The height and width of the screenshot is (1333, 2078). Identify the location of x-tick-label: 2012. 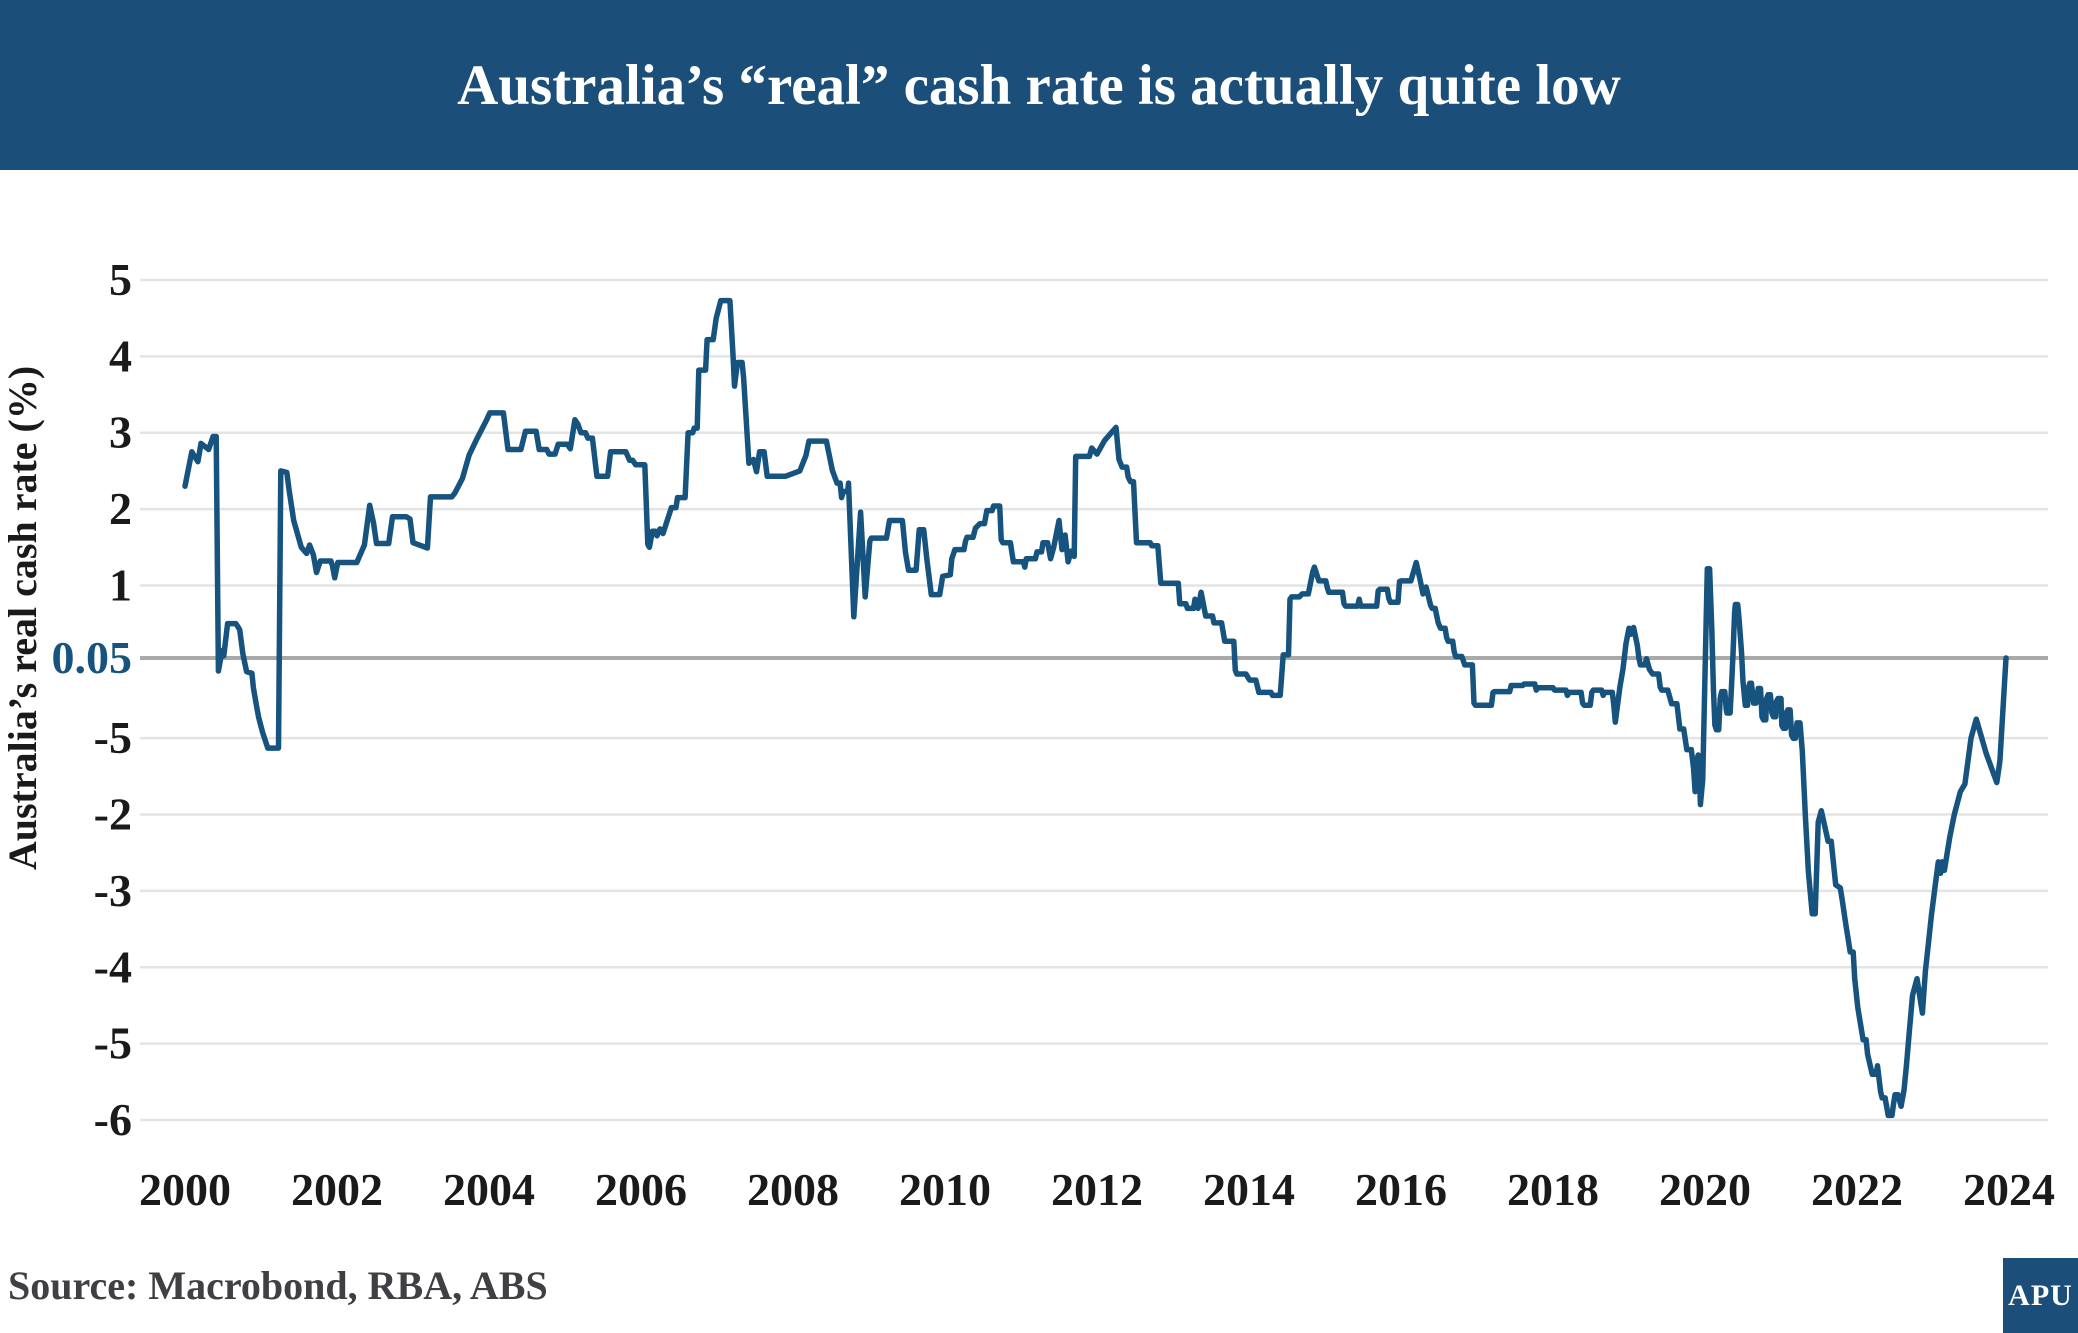
(1097, 1189).